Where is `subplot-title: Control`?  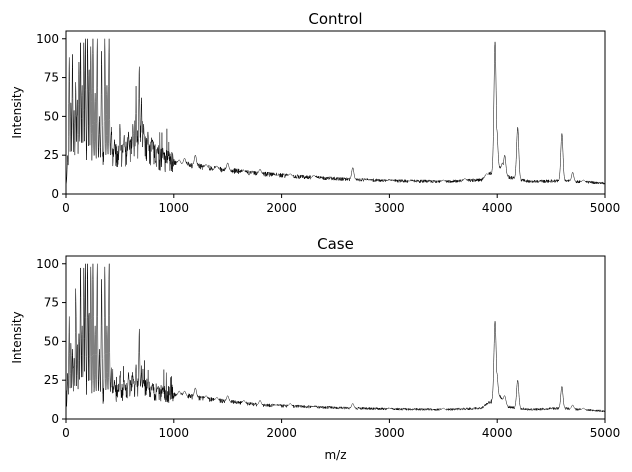 subplot-title: Control is located at coordinates (335, 19).